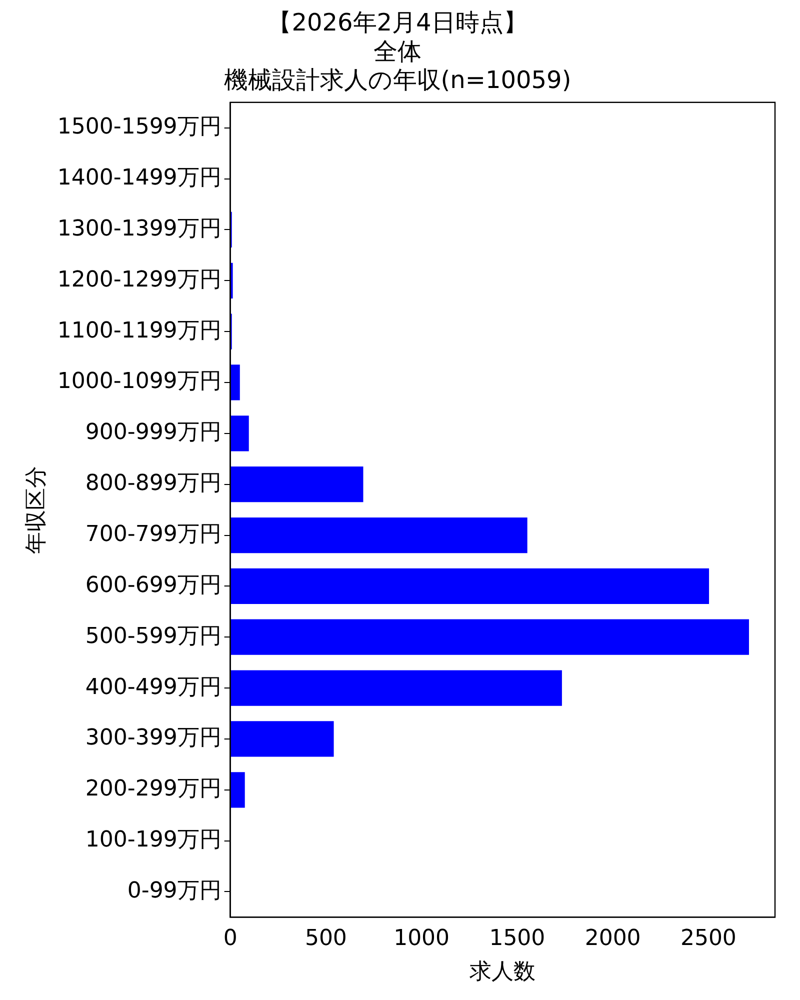 This screenshot has width=800, height=1000. I want to click on x-tick-label: 0, so click(230, 939).